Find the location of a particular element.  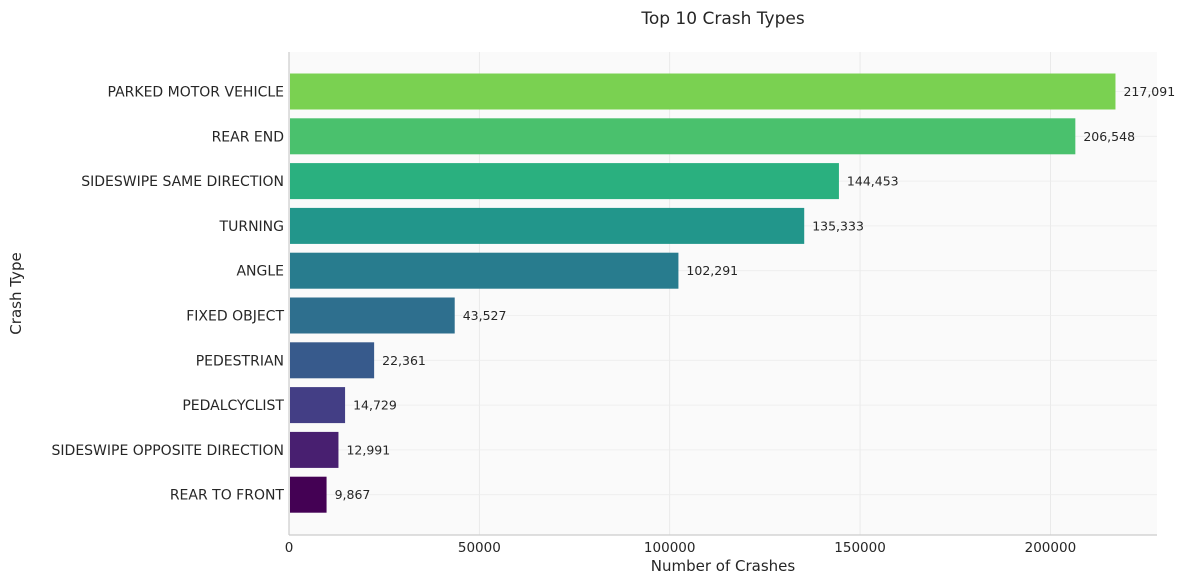

y-tick-label: REAR TO FRONT is located at coordinates (227, 496).